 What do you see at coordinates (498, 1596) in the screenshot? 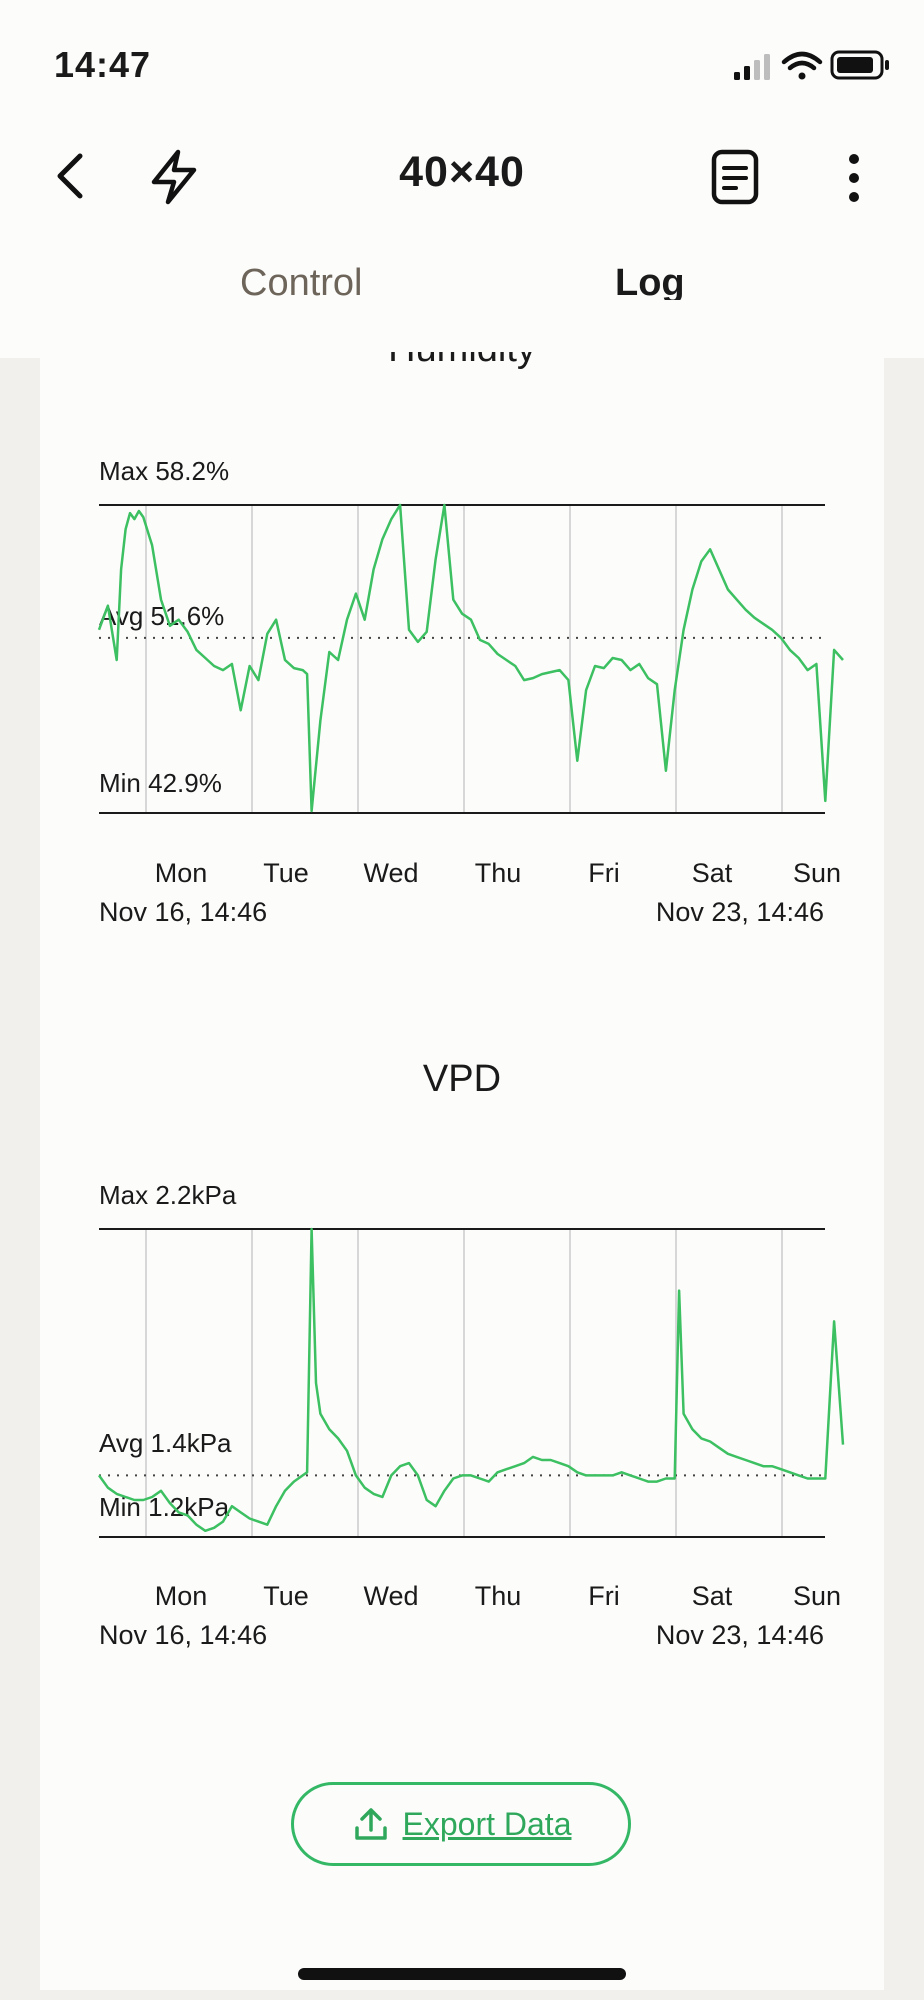
I see `vpd-day-label-thu: Thu` at bounding box center [498, 1596].